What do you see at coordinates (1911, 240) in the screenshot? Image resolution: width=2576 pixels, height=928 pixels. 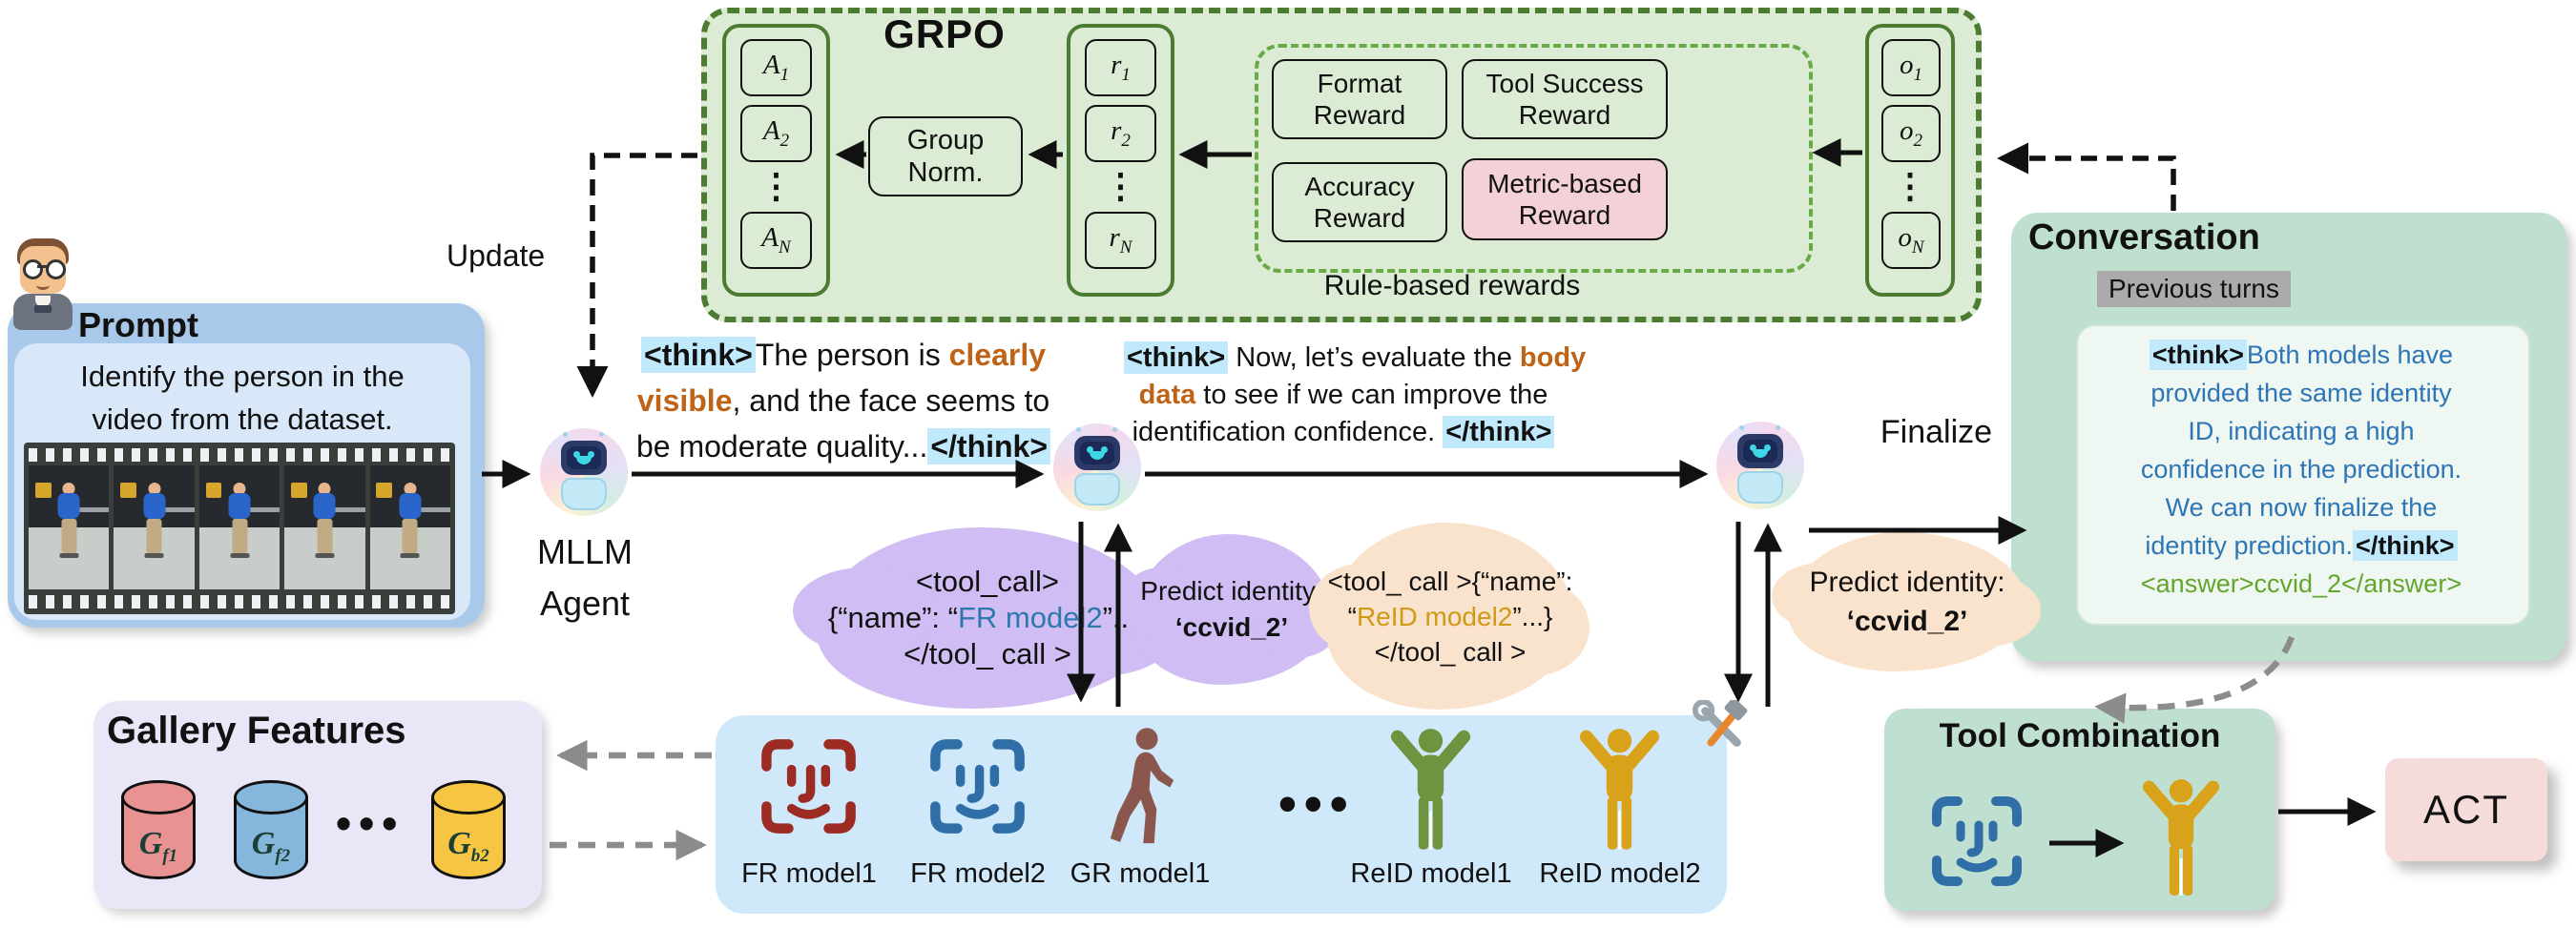 I see `output-on: oN` at bounding box center [1911, 240].